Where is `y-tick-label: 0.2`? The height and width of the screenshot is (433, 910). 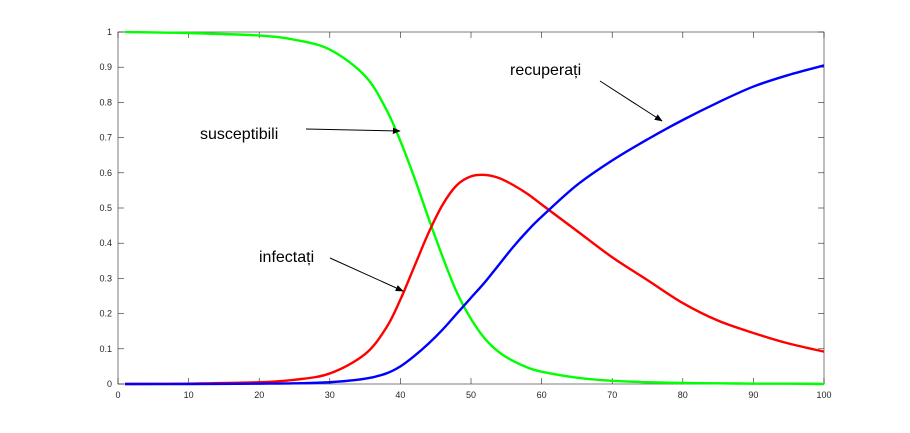 y-tick-label: 0.2 is located at coordinates (105, 314).